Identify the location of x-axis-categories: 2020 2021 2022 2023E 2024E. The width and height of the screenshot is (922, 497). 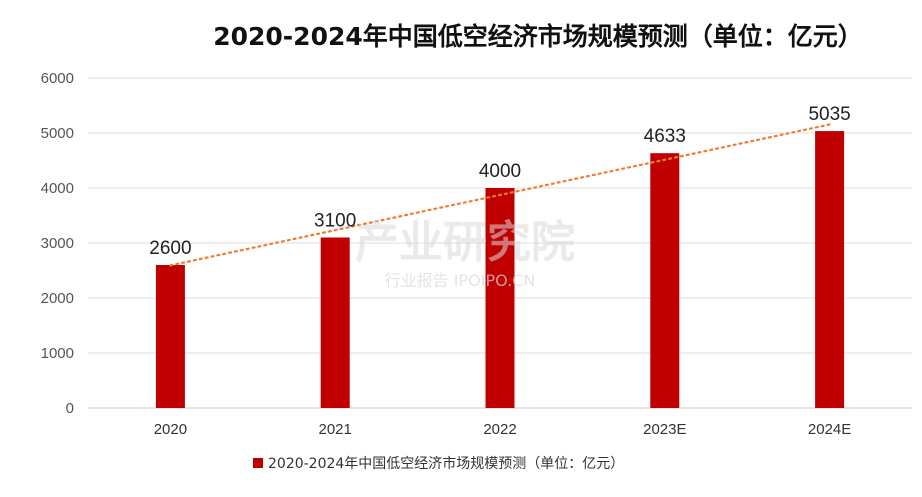
(503, 429).